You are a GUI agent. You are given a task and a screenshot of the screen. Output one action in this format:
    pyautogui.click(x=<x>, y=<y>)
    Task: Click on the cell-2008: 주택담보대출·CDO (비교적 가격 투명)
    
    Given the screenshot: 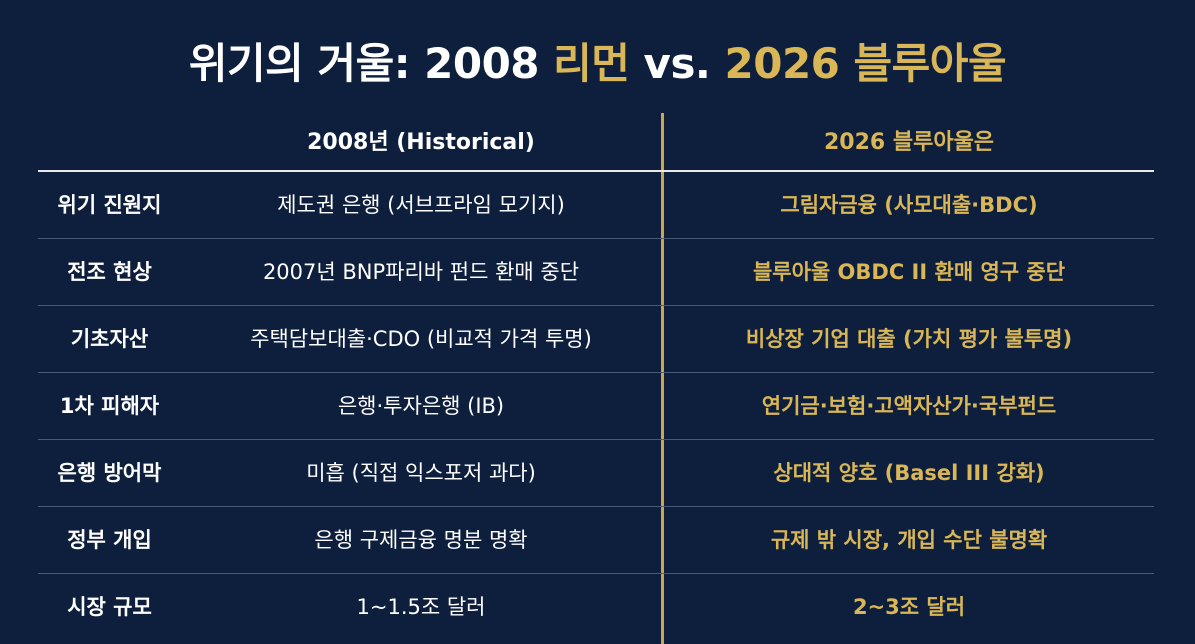 What is the action you would take?
    pyautogui.click(x=421, y=339)
    